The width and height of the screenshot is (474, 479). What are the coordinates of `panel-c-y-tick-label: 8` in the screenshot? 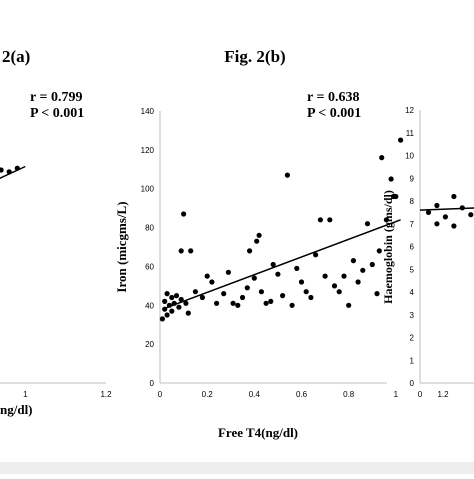 It's located at (412, 201).